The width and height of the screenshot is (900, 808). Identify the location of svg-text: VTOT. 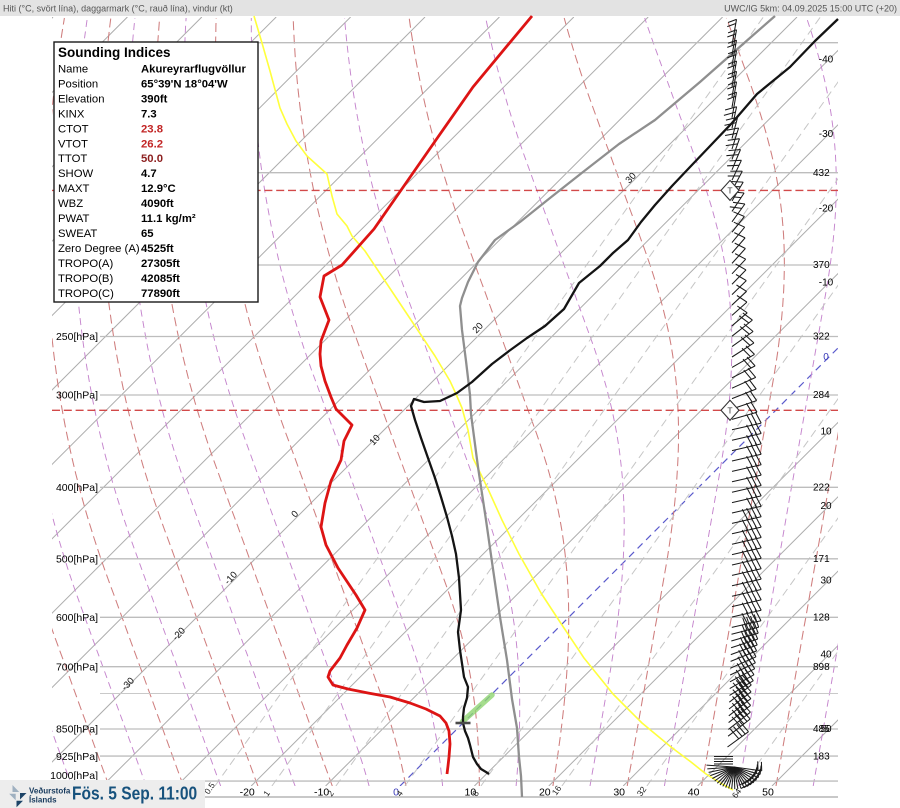
(73, 144).